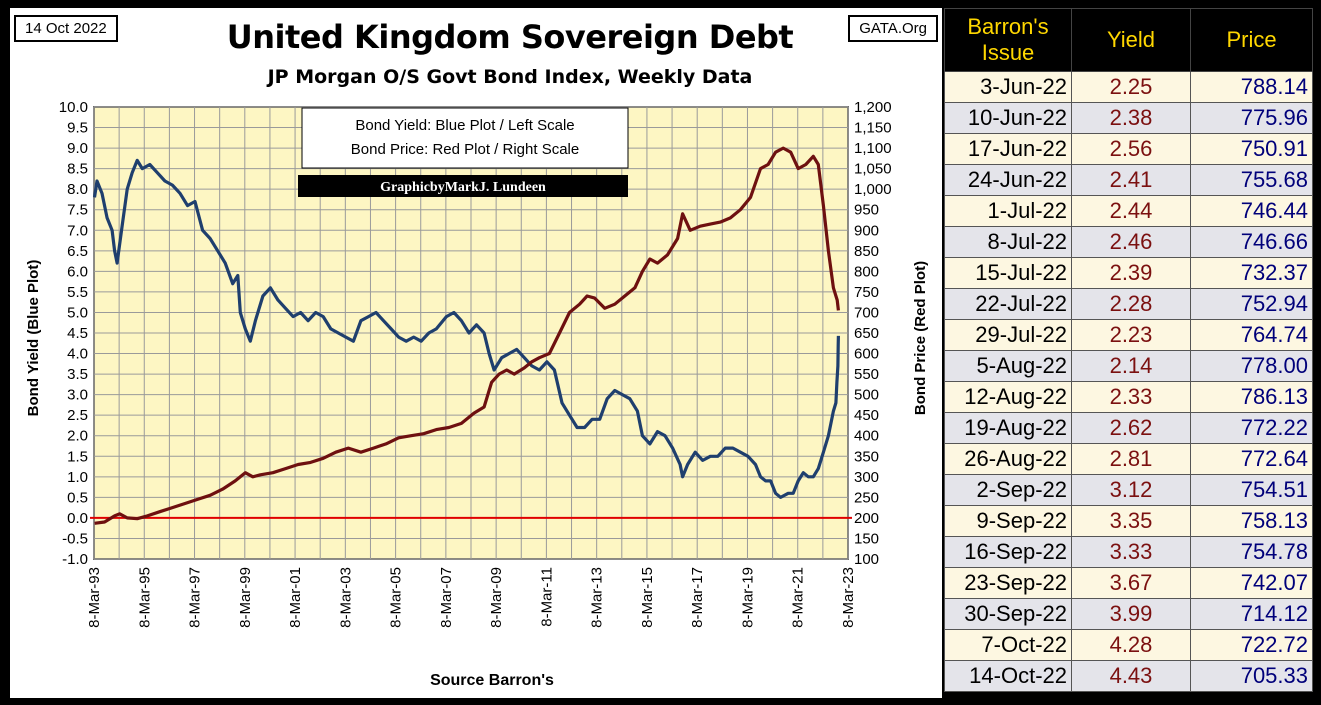  I want to click on yield-cell: 3.33, so click(1131, 552).